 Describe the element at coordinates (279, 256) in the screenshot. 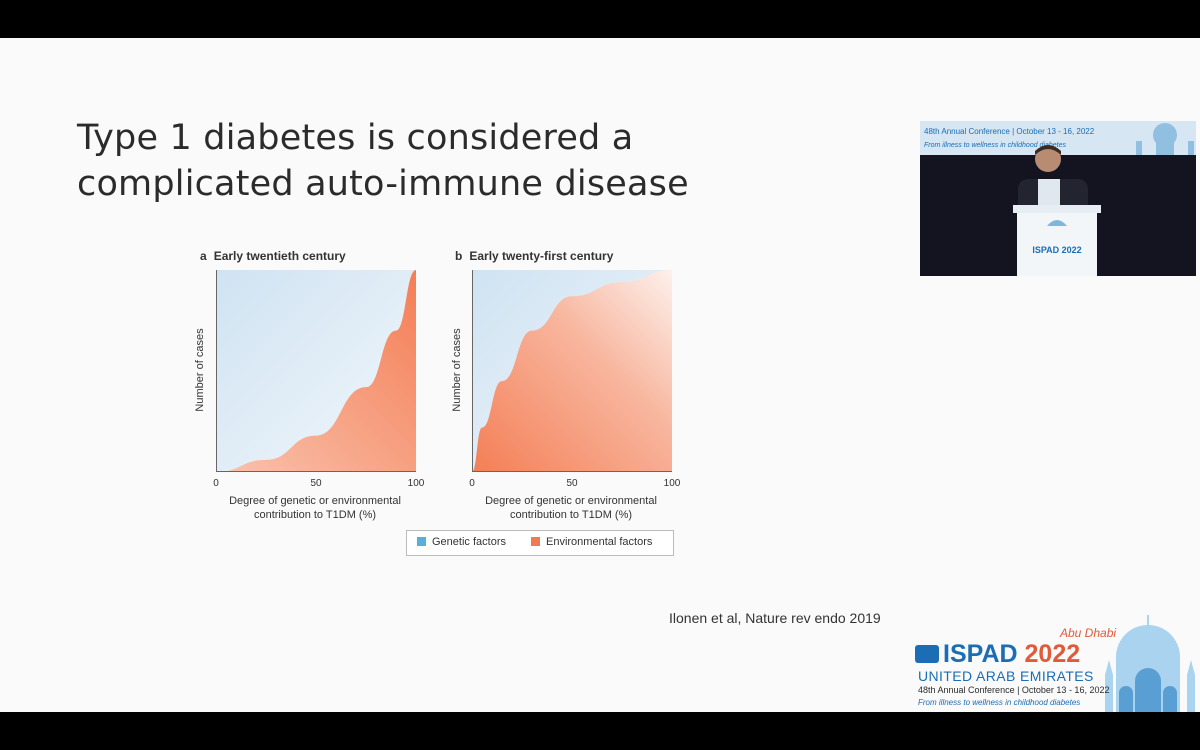

I see `panel-a-title-text: Early twentieth century` at that location.